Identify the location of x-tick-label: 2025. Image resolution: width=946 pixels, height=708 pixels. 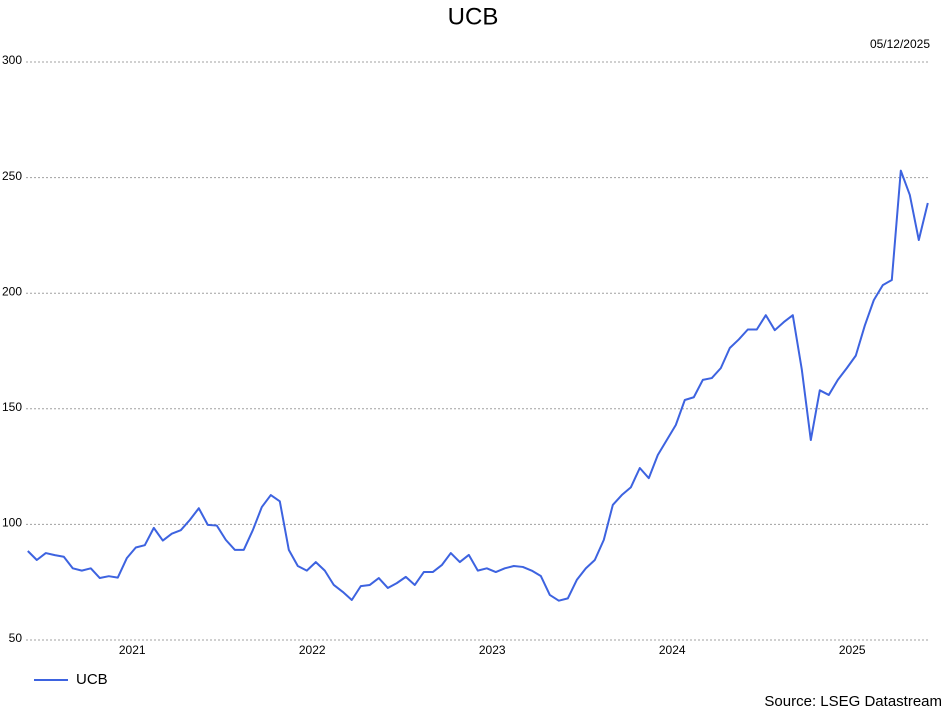
(852, 650).